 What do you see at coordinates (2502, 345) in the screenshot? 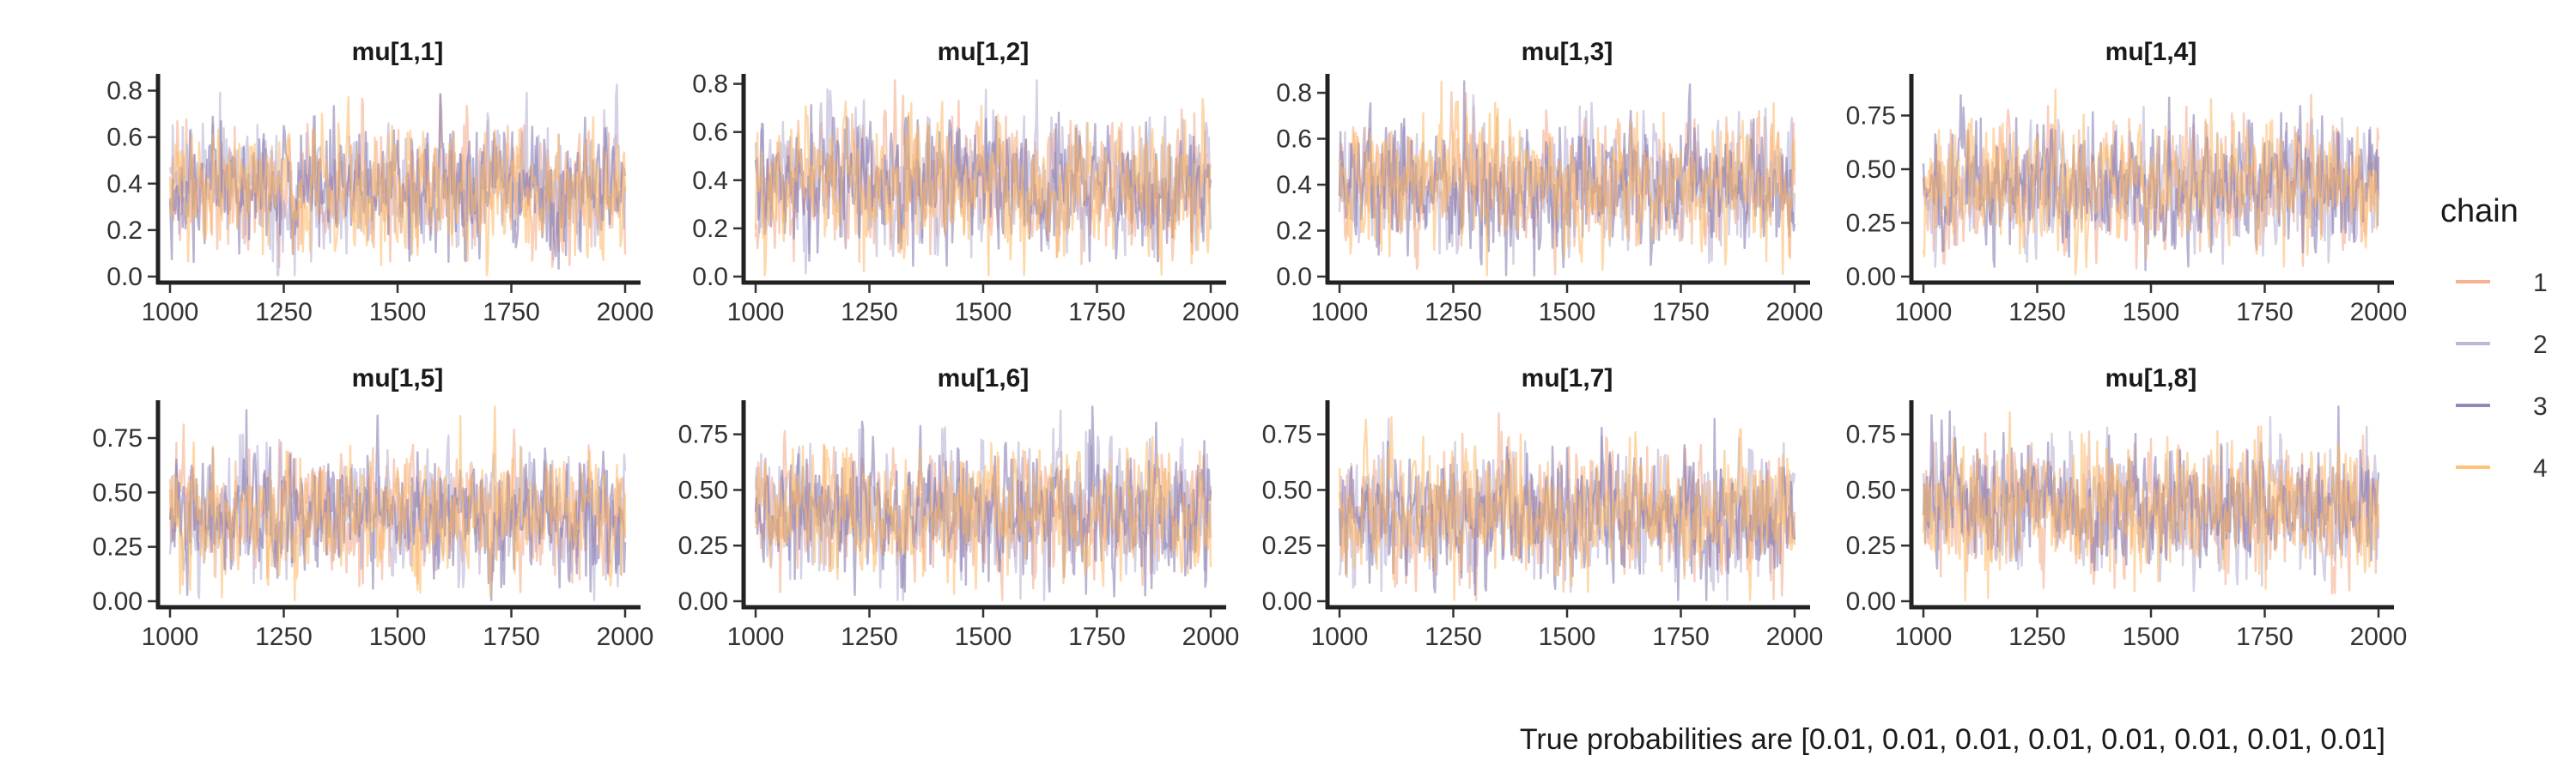
I see `legend-entry-chain-2: 2` at bounding box center [2502, 345].